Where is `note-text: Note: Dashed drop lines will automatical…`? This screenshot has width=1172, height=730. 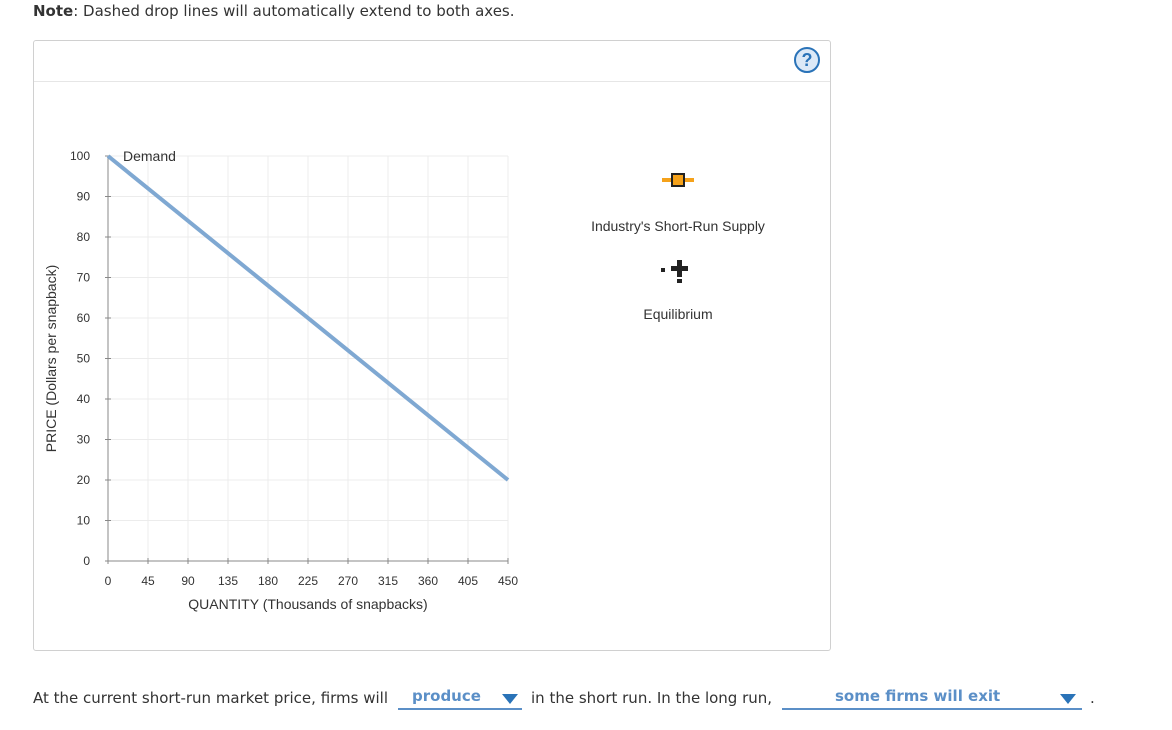 note-text: Note: Dashed drop lines will automatical… is located at coordinates (274, 11).